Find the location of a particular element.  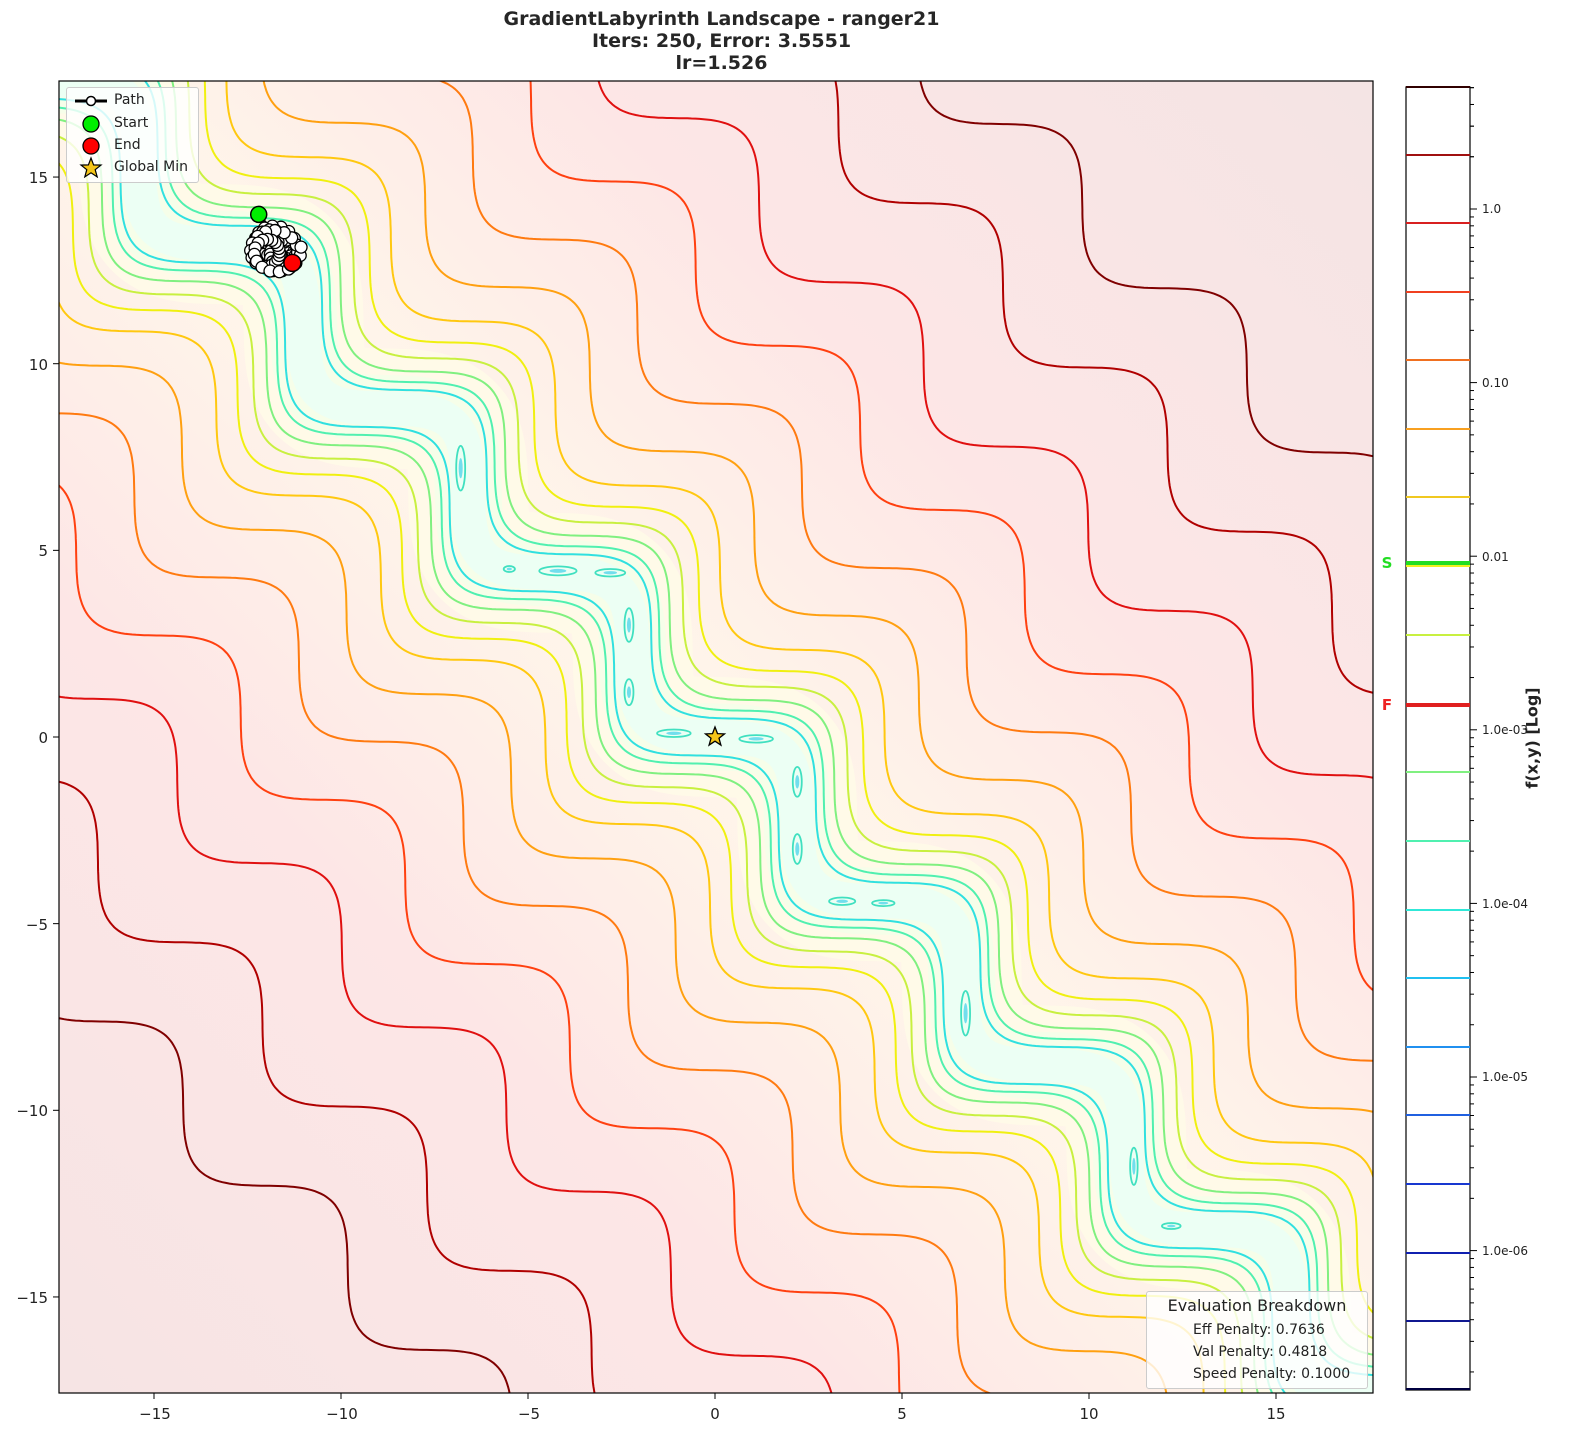

colorbar-start-marker: S is located at coordinates (1387, 563).